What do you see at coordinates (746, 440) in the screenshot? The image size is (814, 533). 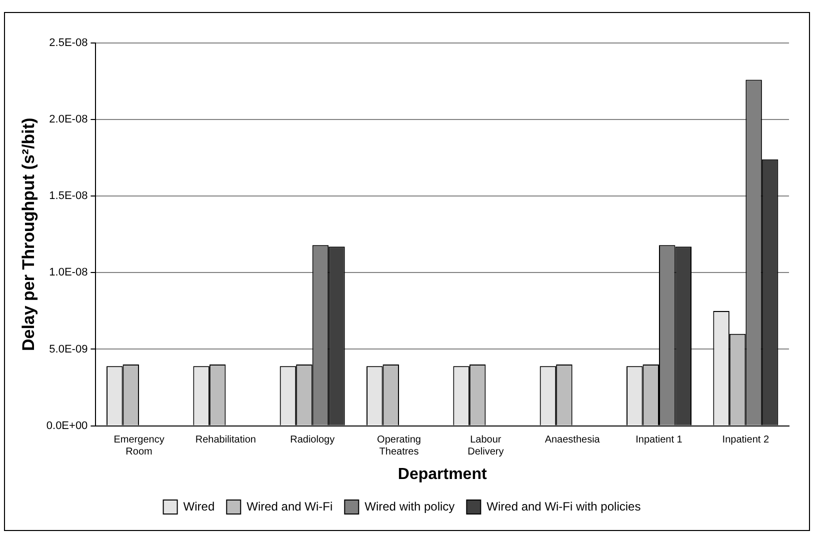 I see `x-tick-label: Inpatient 2` at bounding box center [746, 440].